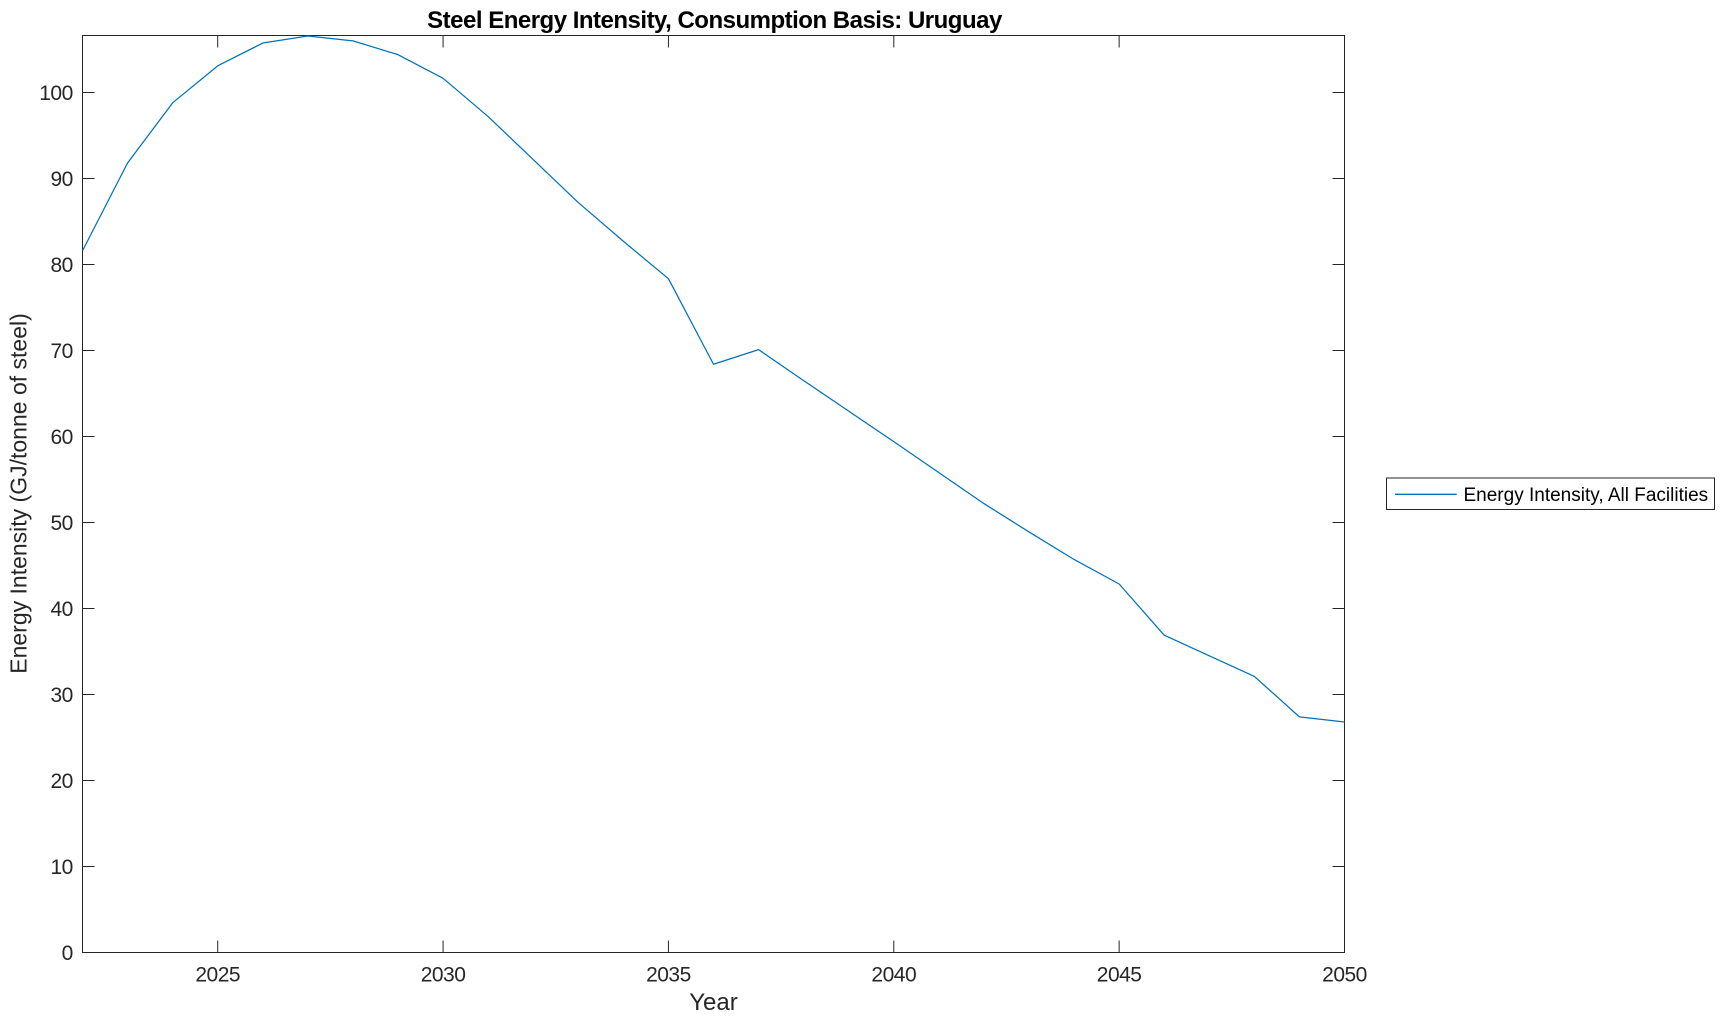 The height and width of the screenshot is (1021, 1725). Describe the element at coordinates (713, 1002) in the screenshot. I see `svg-text: Year` at that location.